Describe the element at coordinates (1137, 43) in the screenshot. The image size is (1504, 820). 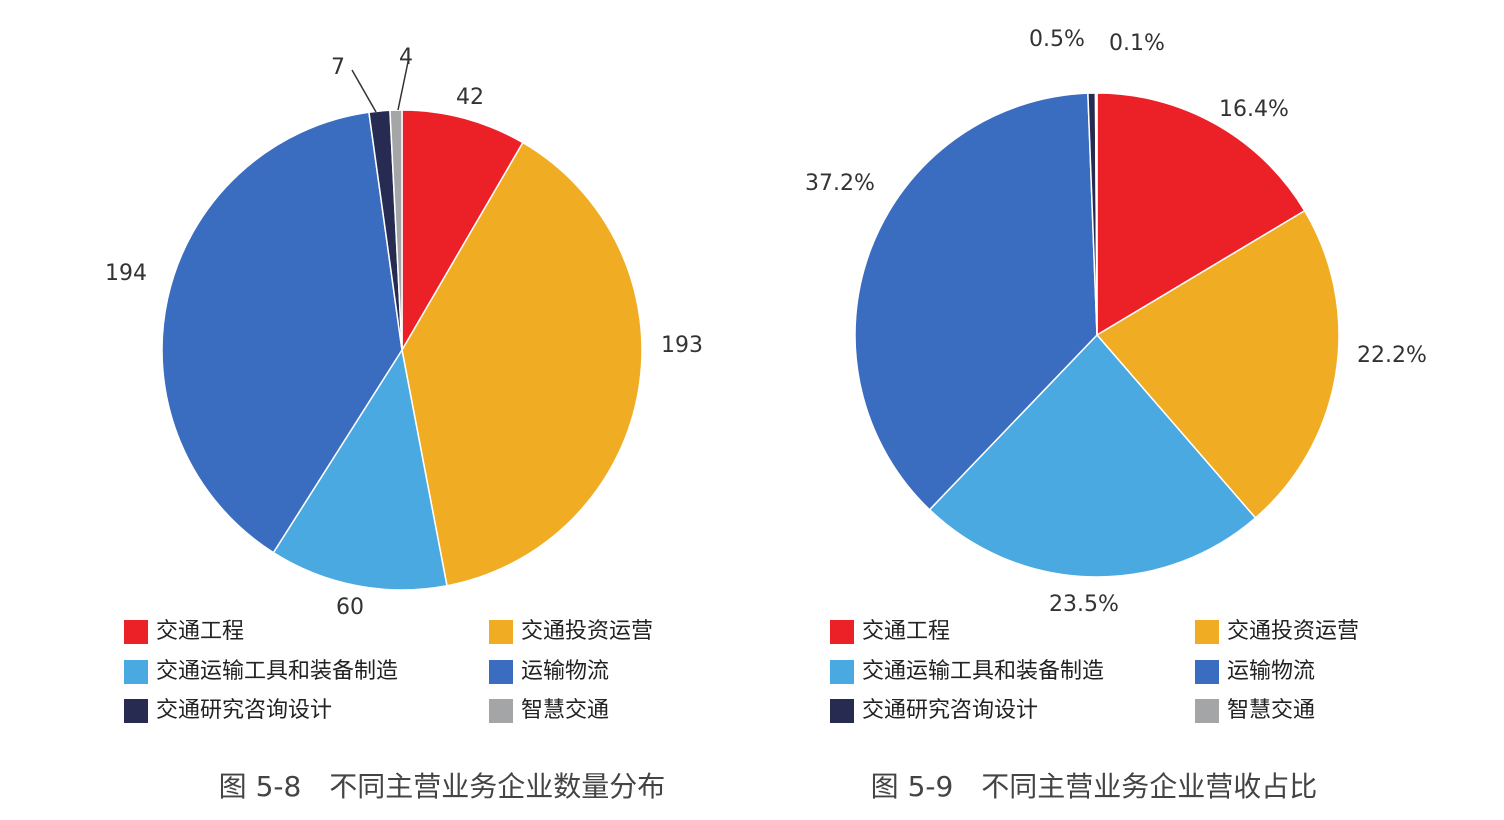
I see `data-label-5: 0.1%` at that location.